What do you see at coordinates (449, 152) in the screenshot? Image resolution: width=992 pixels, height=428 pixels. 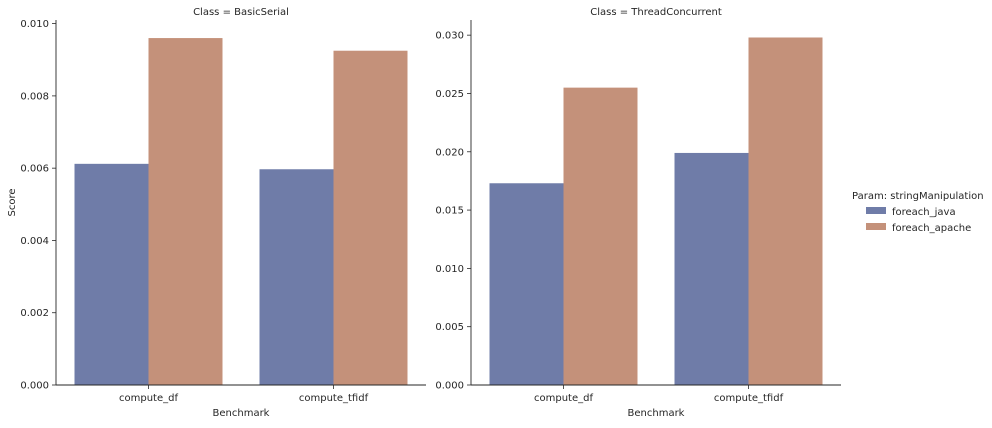 I see `y-tick-label: 0.020` at bounding box center [449, 152].